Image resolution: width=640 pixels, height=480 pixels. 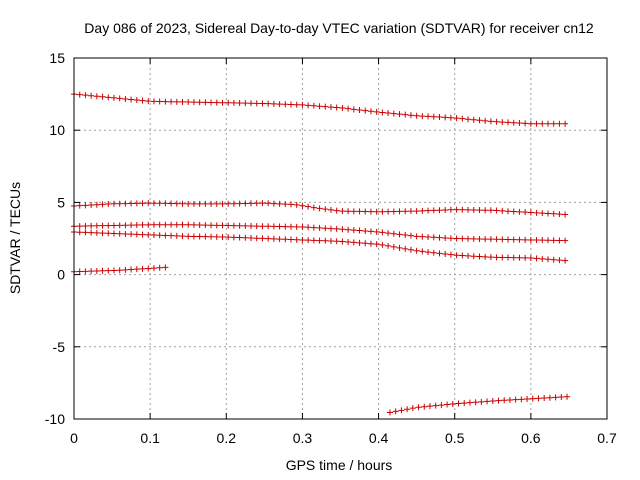 I want to click on y-tick-label: 10, so click(x=57, y=130).